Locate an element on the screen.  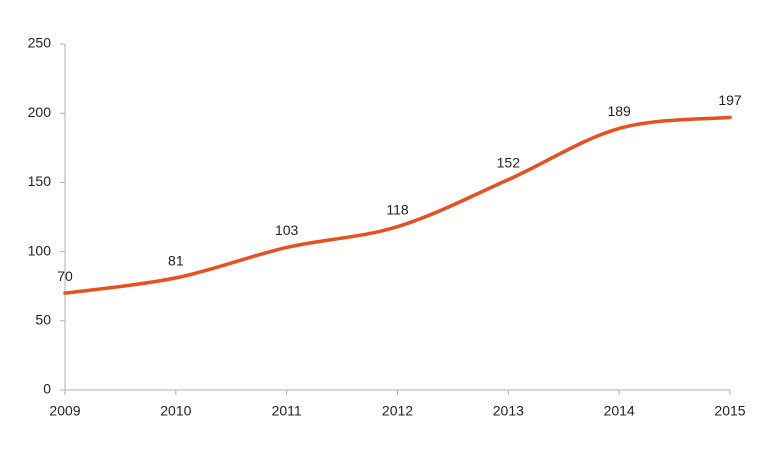
data-label: 197 is located at coordinates (730, 100).